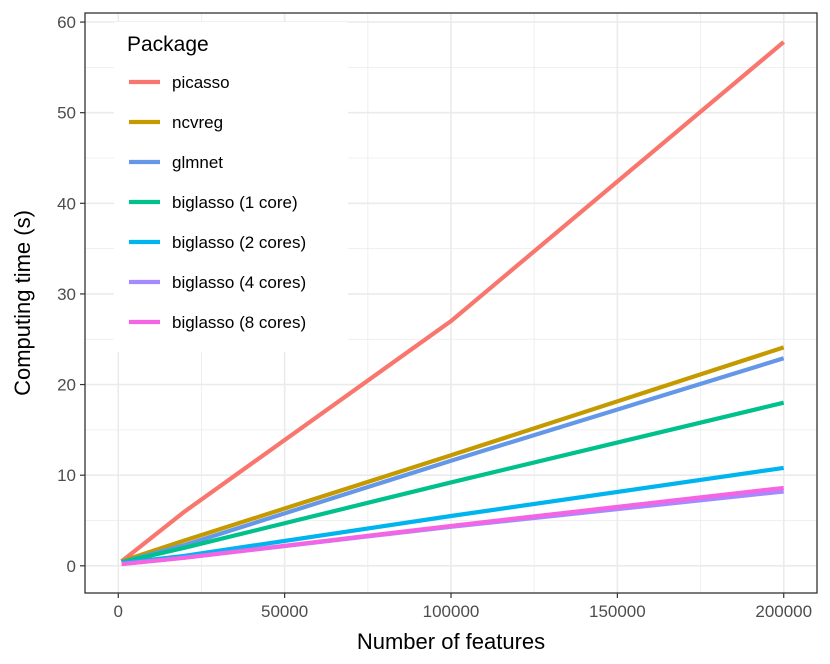 This screenshot has height=664, width=830. I want to click on y-axis: 0 10 20 30 40 50 60, so click(71, 294).